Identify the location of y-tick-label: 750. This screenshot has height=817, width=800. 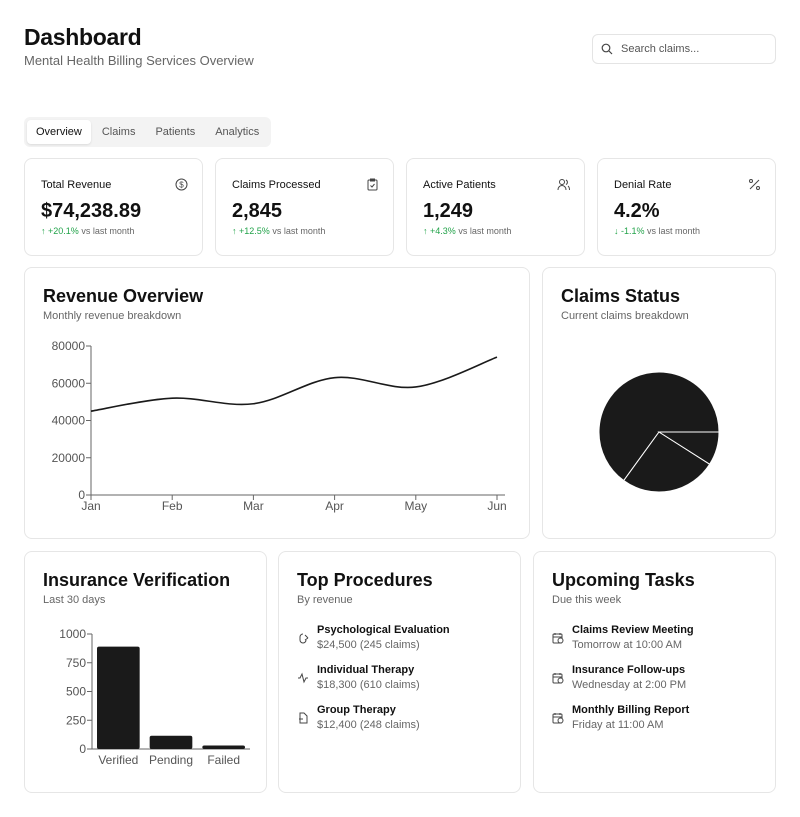
(76, 663).